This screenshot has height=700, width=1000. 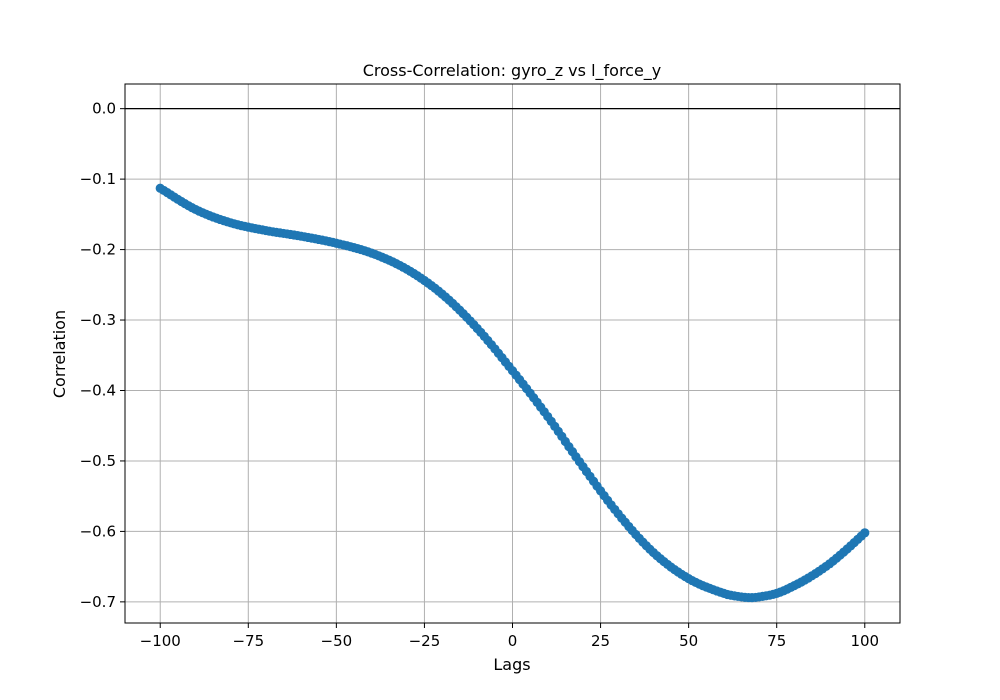 What do you see at coordinates (512, 71) in the screenshot?
I see `chart-title: Cross-Correlation: gyro_z vs l_force_y` at bounding box center [512, 71].